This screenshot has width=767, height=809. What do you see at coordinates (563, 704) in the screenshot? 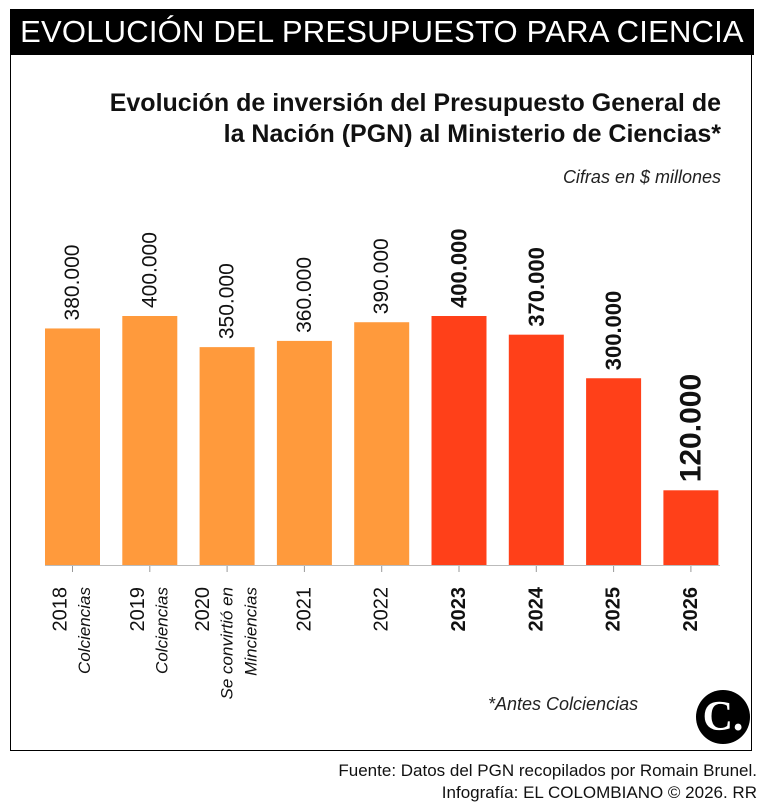
I see `footnote: *Antes Colciencias` at bounding box center [563, 704].